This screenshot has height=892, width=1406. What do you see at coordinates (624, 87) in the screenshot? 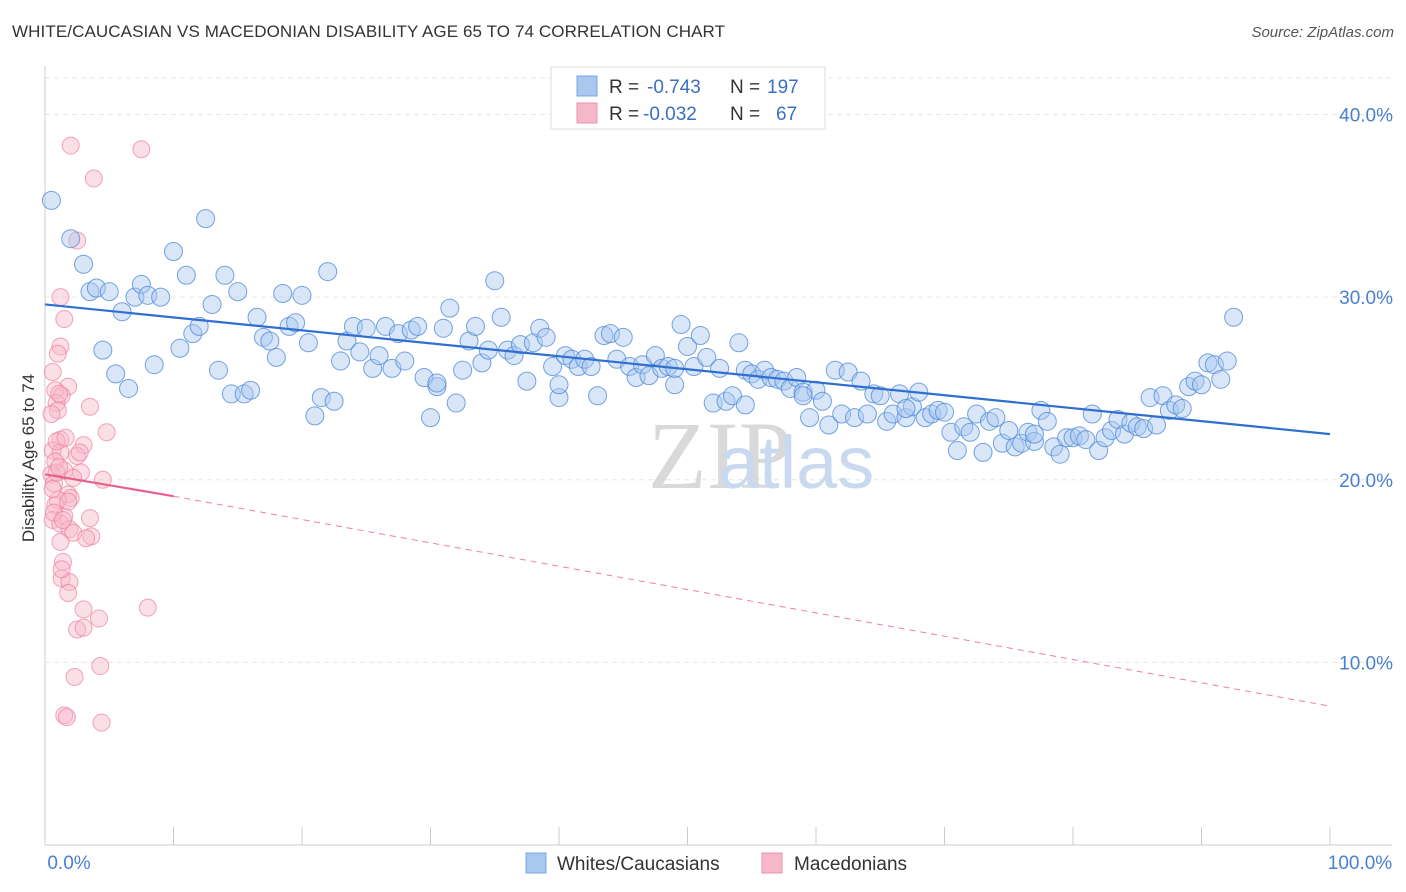
I see `legend-r-label-white: R =` at bounding box center [624, 87].